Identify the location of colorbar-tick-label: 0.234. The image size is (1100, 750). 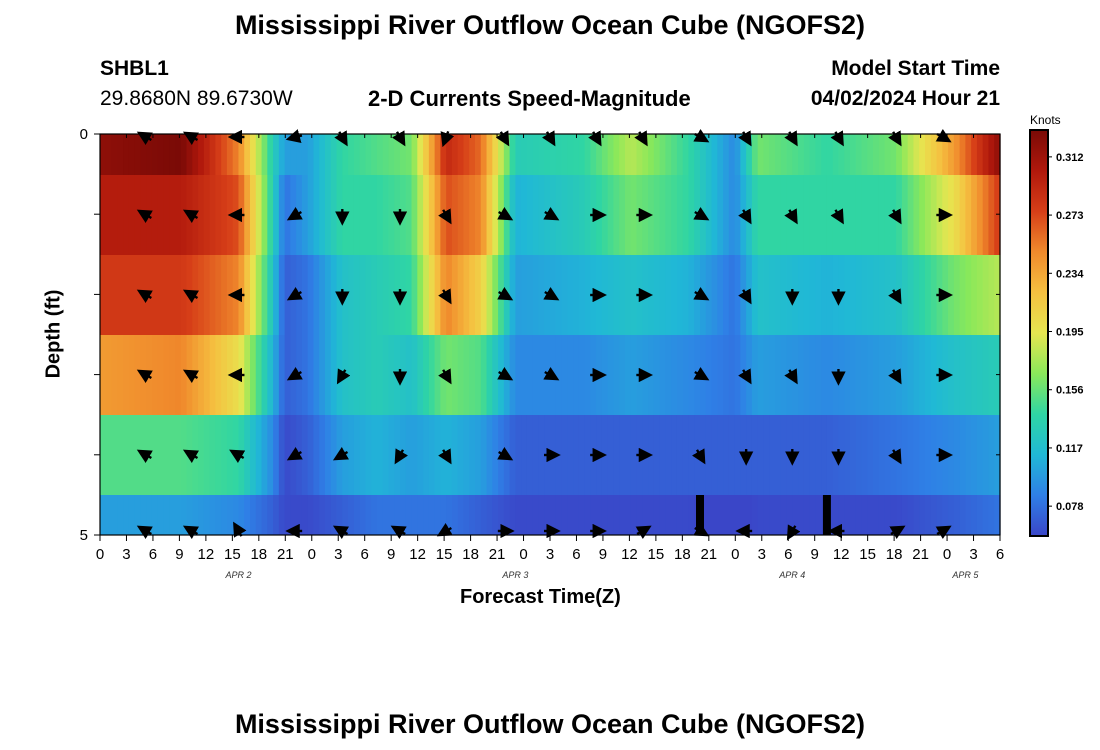
(1070, 274).